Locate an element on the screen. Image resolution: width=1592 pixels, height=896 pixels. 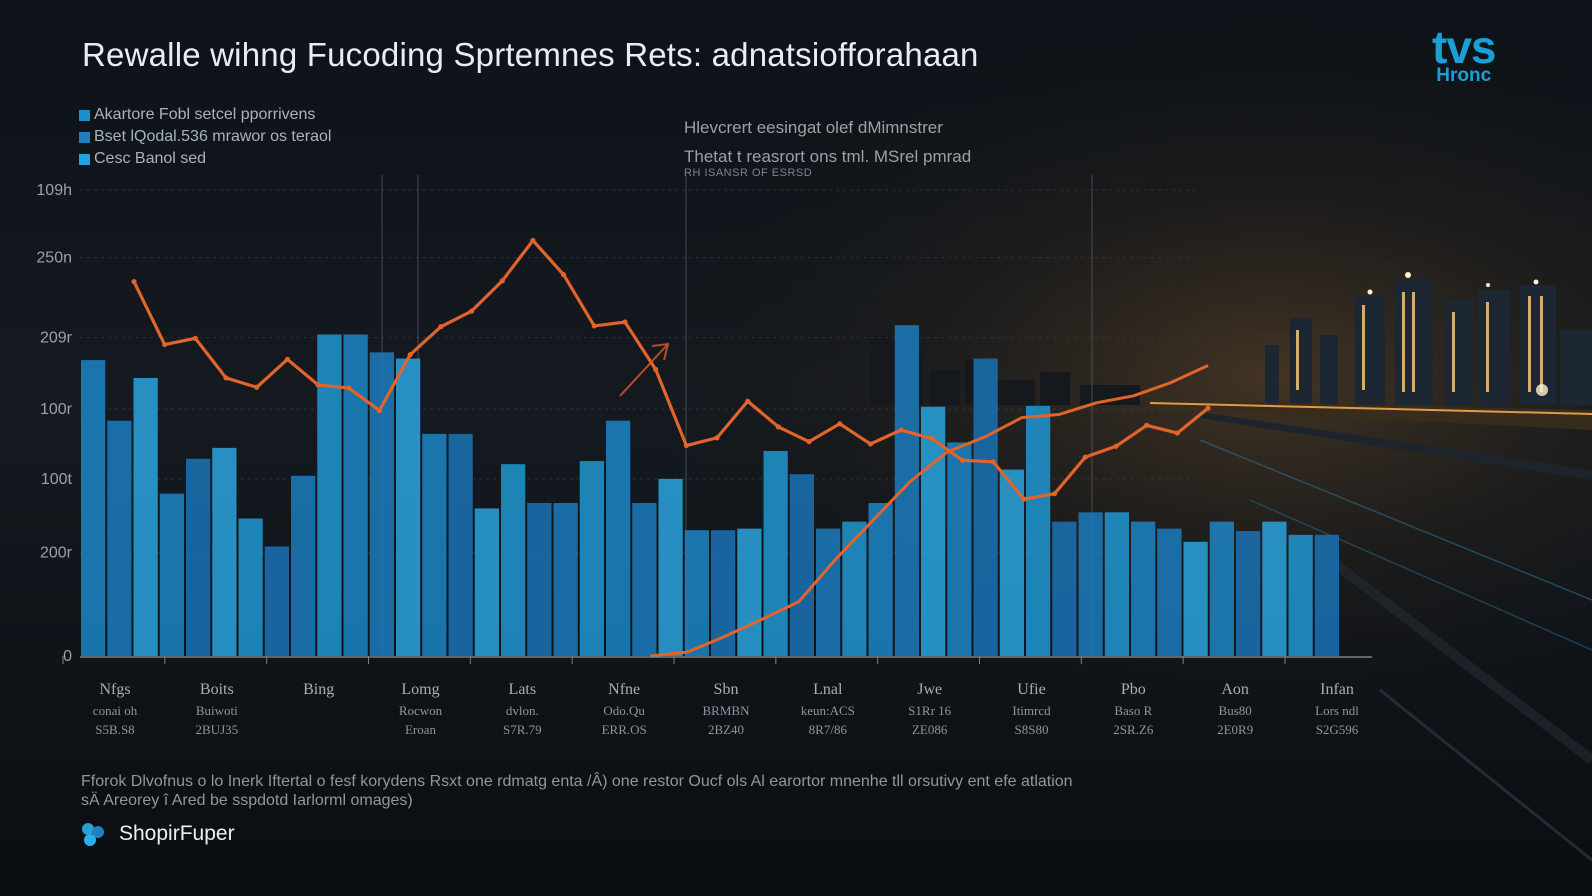
x-tick-sublabel: ERR.OS is located at coordinates (624, 729).